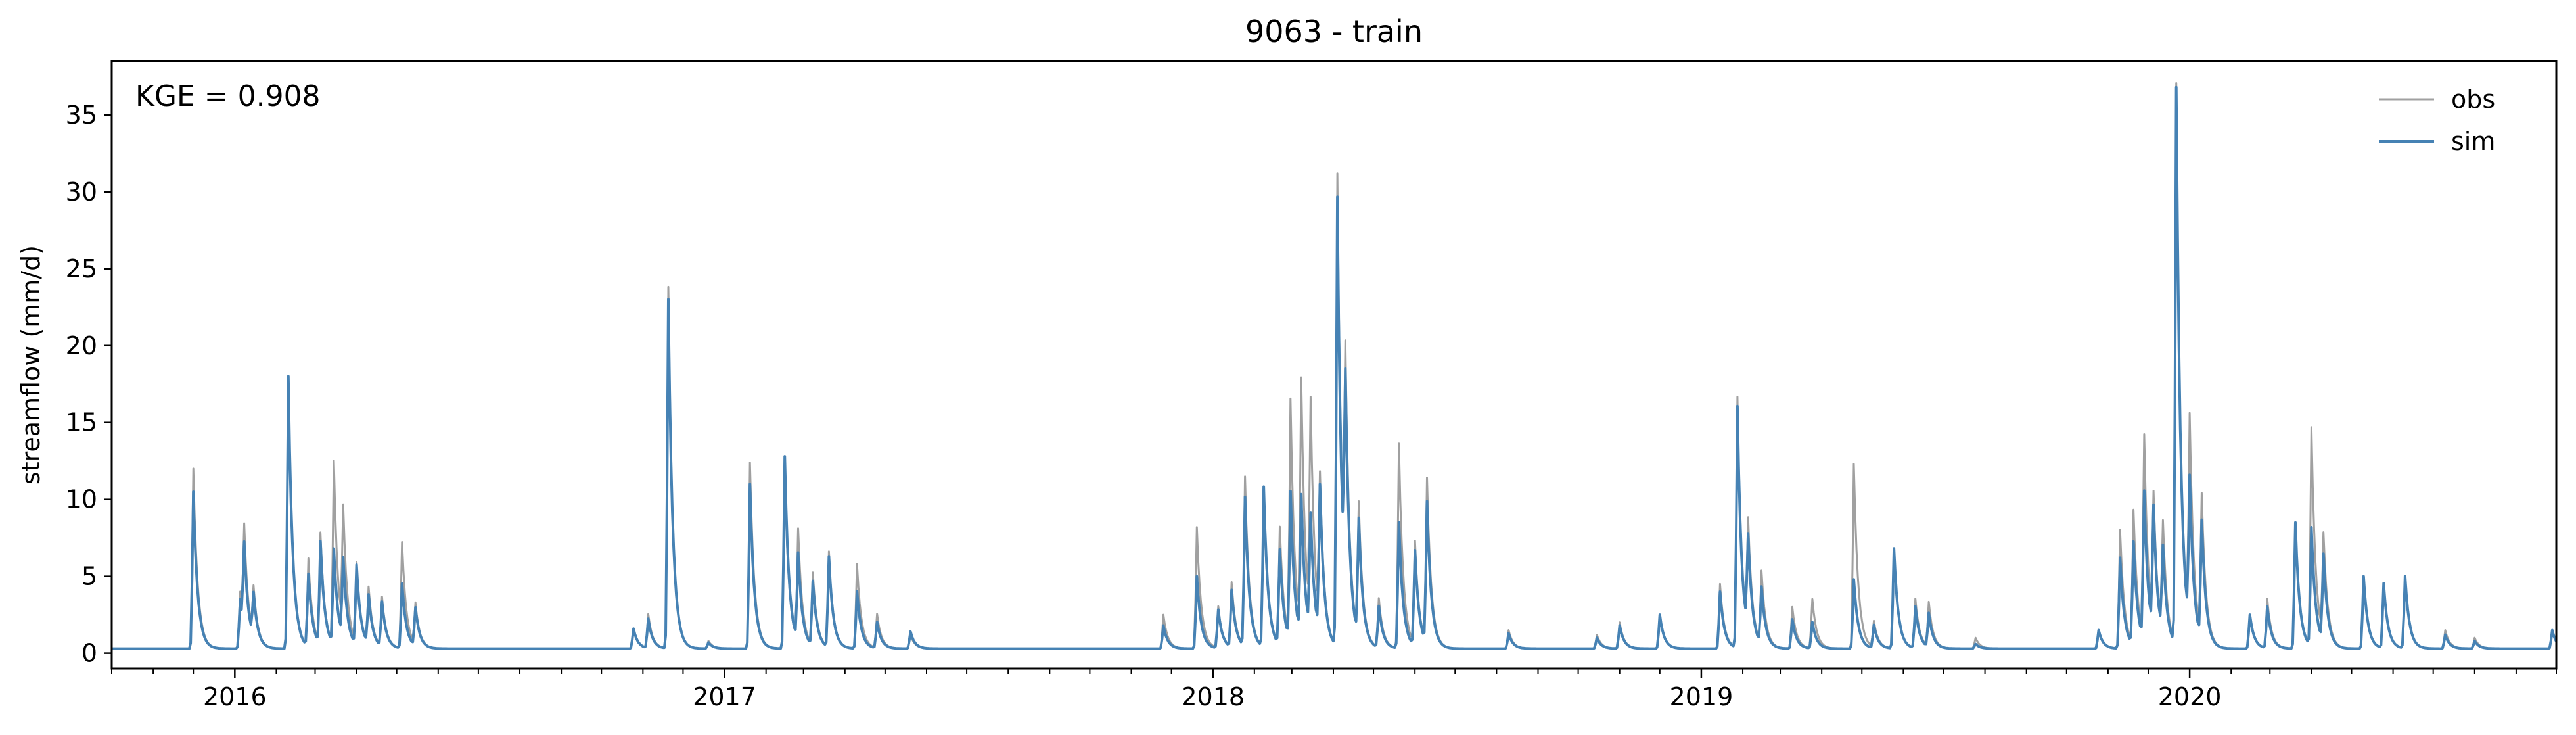 This screenshot has height=735, width=2576. Describe the element at coordinates (1334, 31) in the screenshot. I see `chart-title: 9063 - train` at that location.